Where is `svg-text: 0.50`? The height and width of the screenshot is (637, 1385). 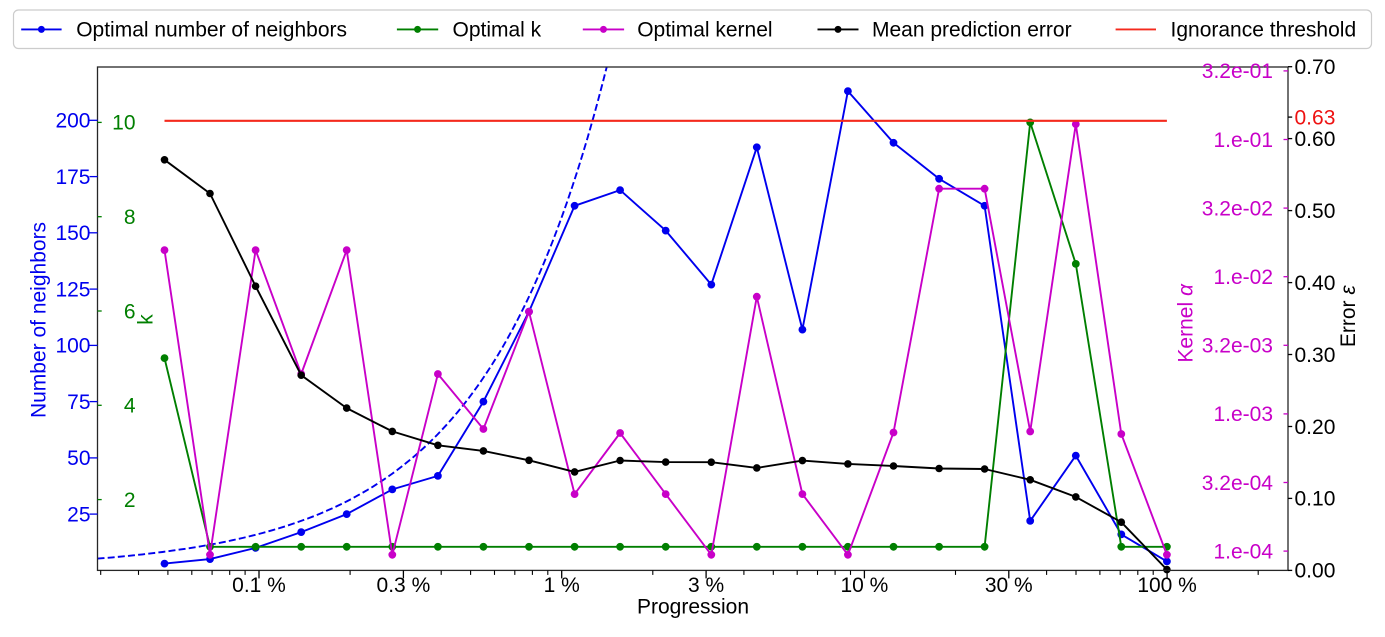
svg-text: 0.50 is located at coordinates (1315, 211).